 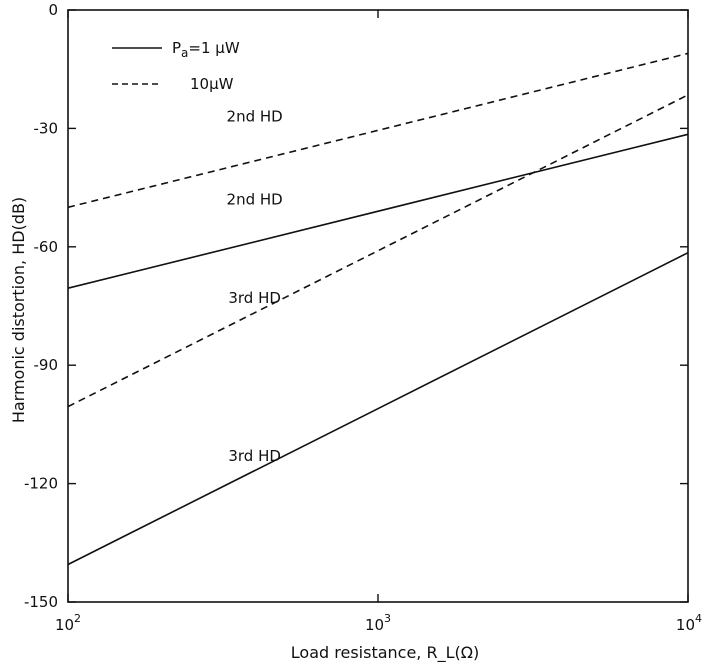 What do you see at coordinates (689, 623) in the screenshot?
I see `x-tick-label: 10⁴` at bounding box center [689, 623].